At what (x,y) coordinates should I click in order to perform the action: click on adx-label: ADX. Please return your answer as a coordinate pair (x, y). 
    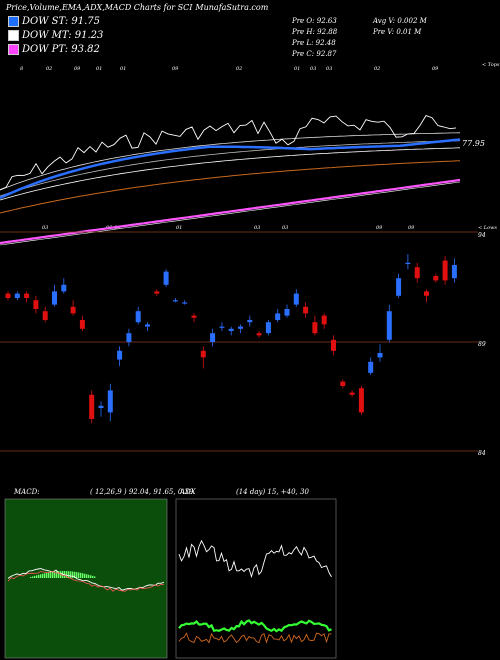
    Looking at the image, I should click on (188, 492).